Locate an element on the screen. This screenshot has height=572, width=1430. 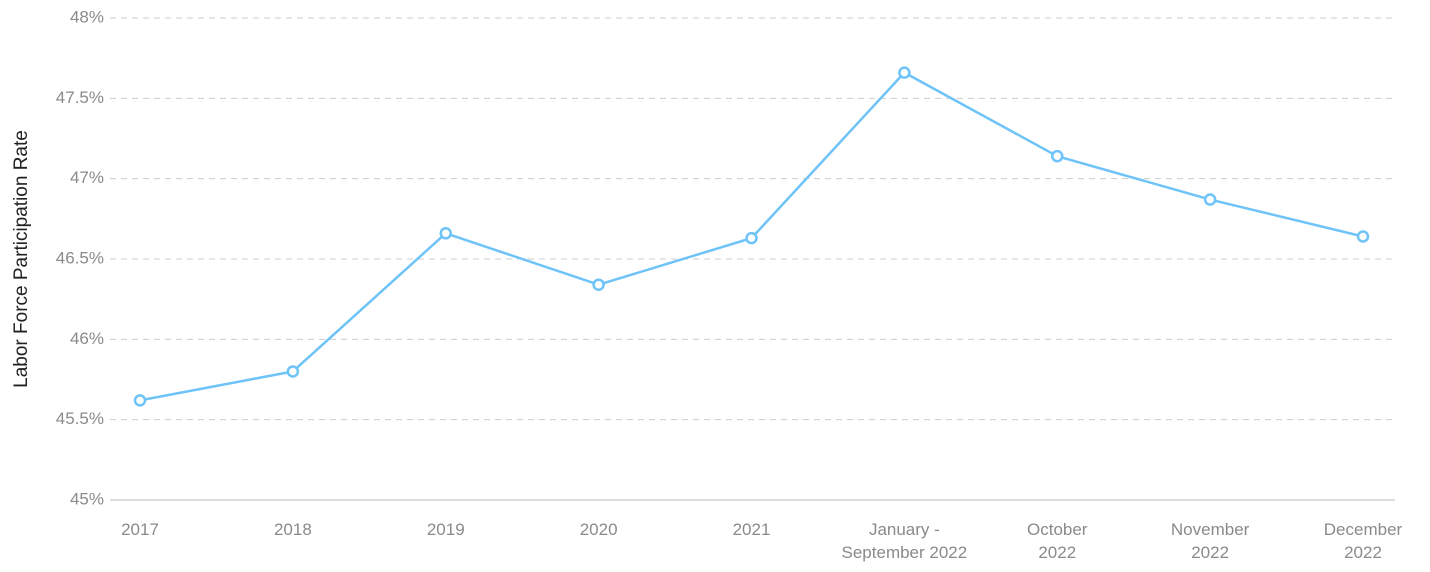
y-tick-label: 47.5% is located at coordinates (80, 97).